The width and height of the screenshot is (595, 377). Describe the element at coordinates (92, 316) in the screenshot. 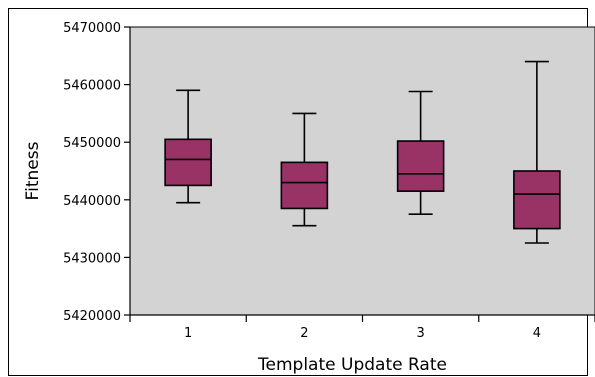

I see `y-tick-label: 5420000` at that location.